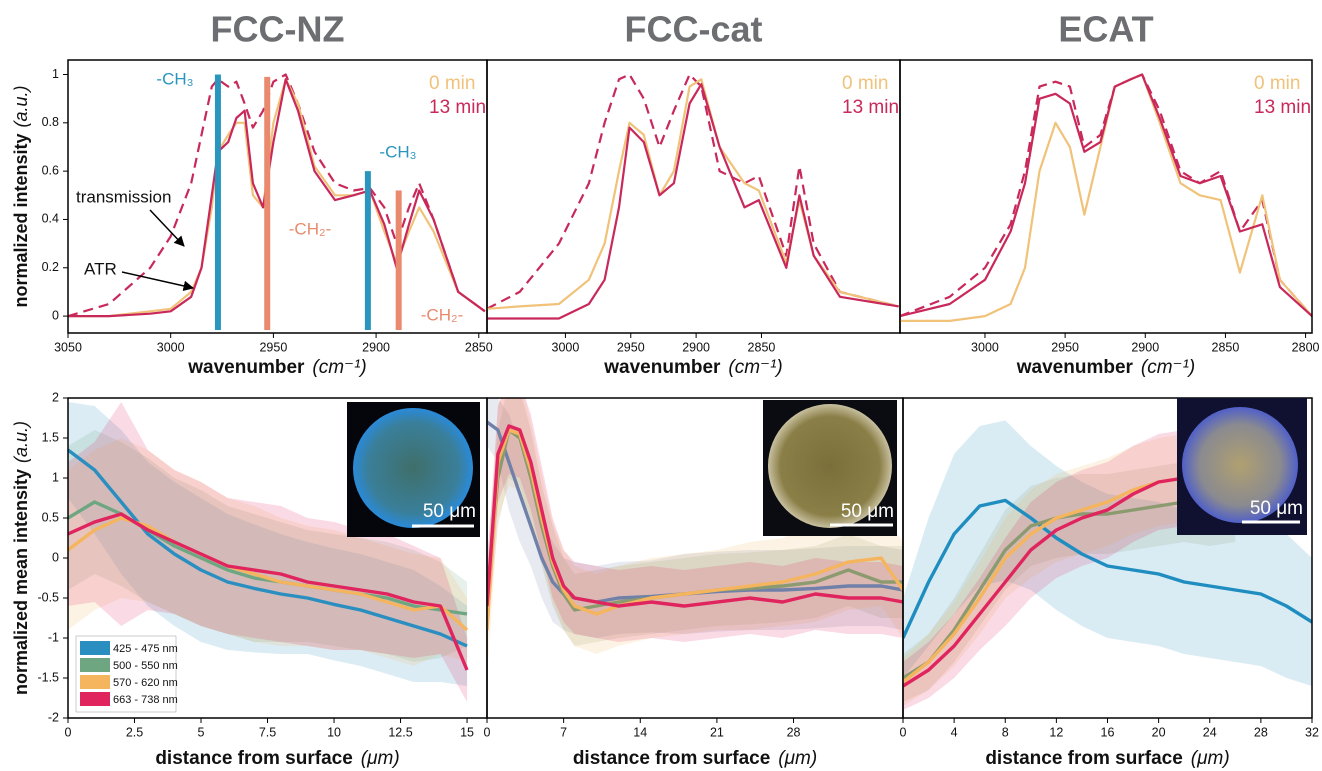 The height and width of the screenshot is (771, 1322). What do you see at coordinates (954, 732) in the screenshot?
I see `x-tick-label: 4` at bounding box center [954, 732].